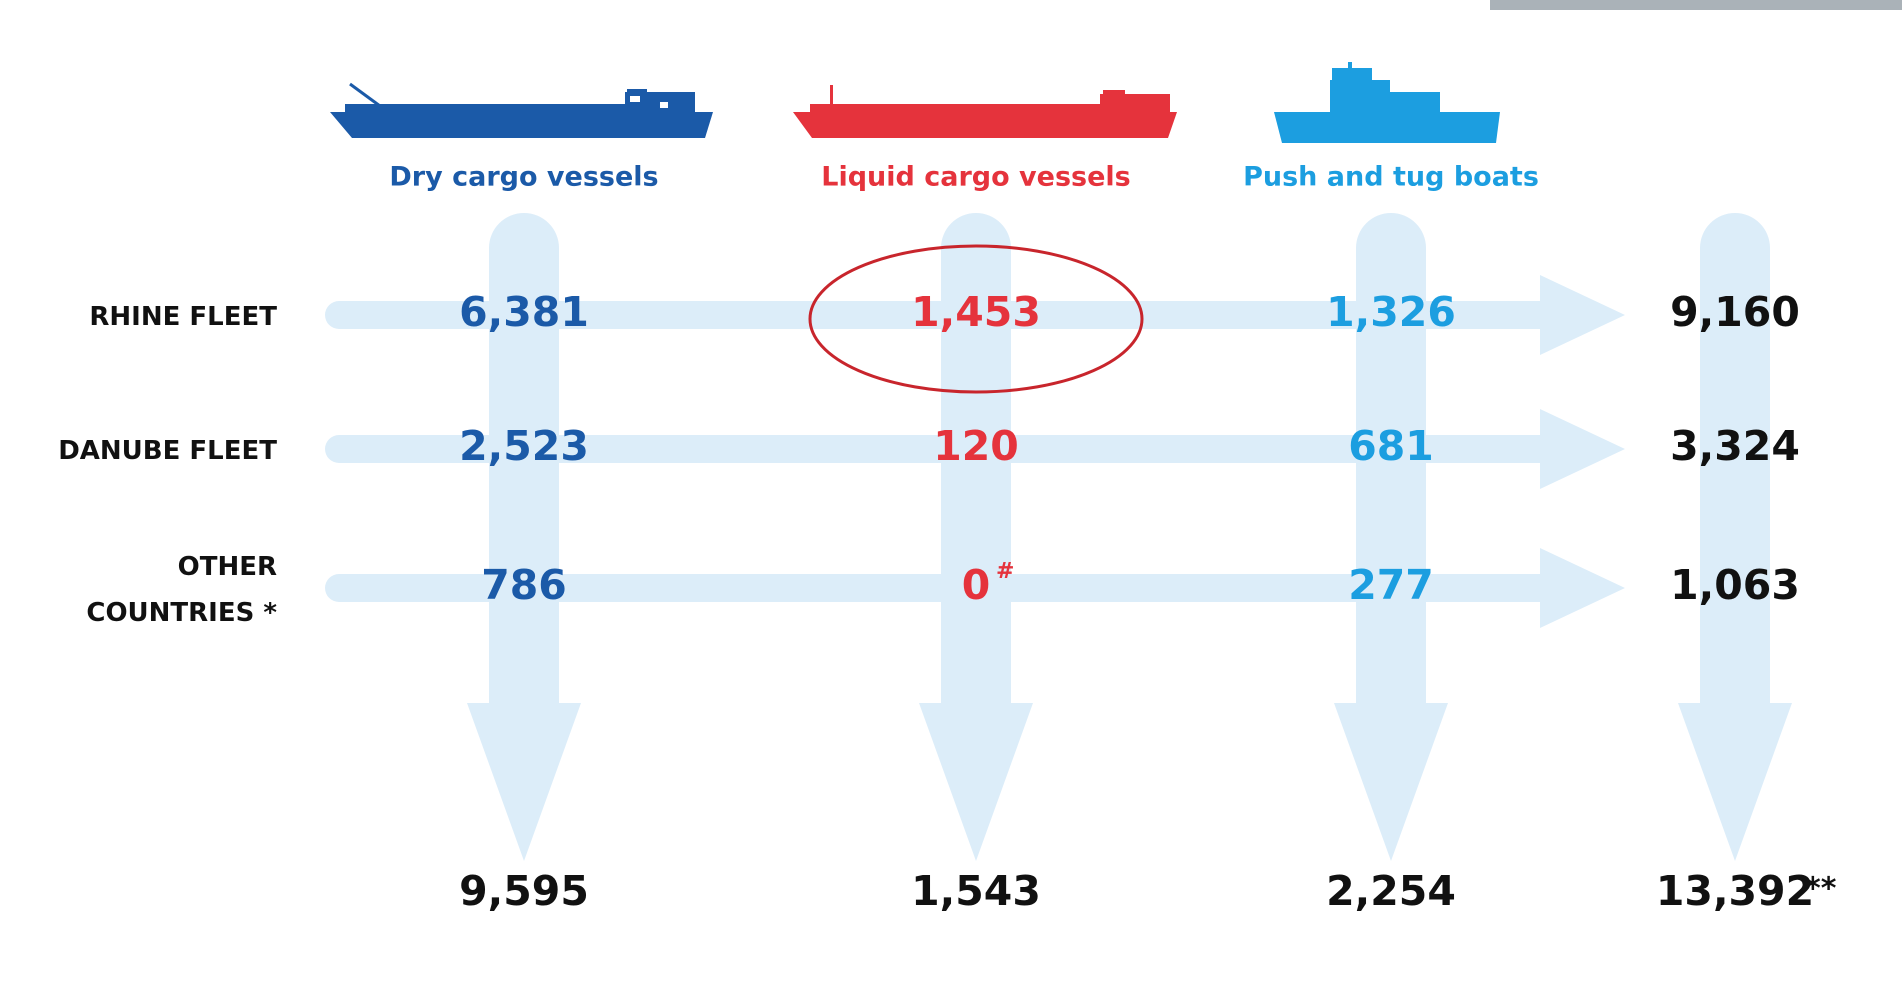  What do you see at coordinates (1821, 889) in the screenshot?
I see `grand-total-note: **` at bounding box center [1821, 889].